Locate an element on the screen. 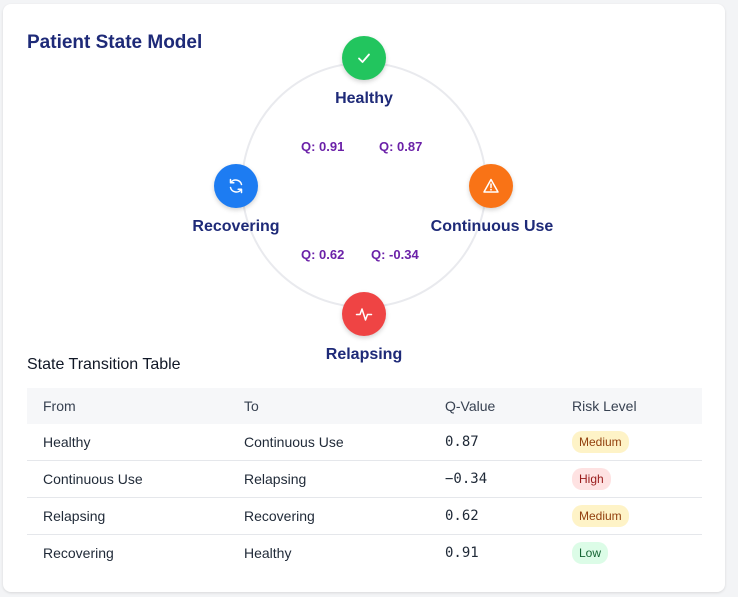 This screenshot has height=597, width=738. cell-risk: High is located at coordinates (629, 479).